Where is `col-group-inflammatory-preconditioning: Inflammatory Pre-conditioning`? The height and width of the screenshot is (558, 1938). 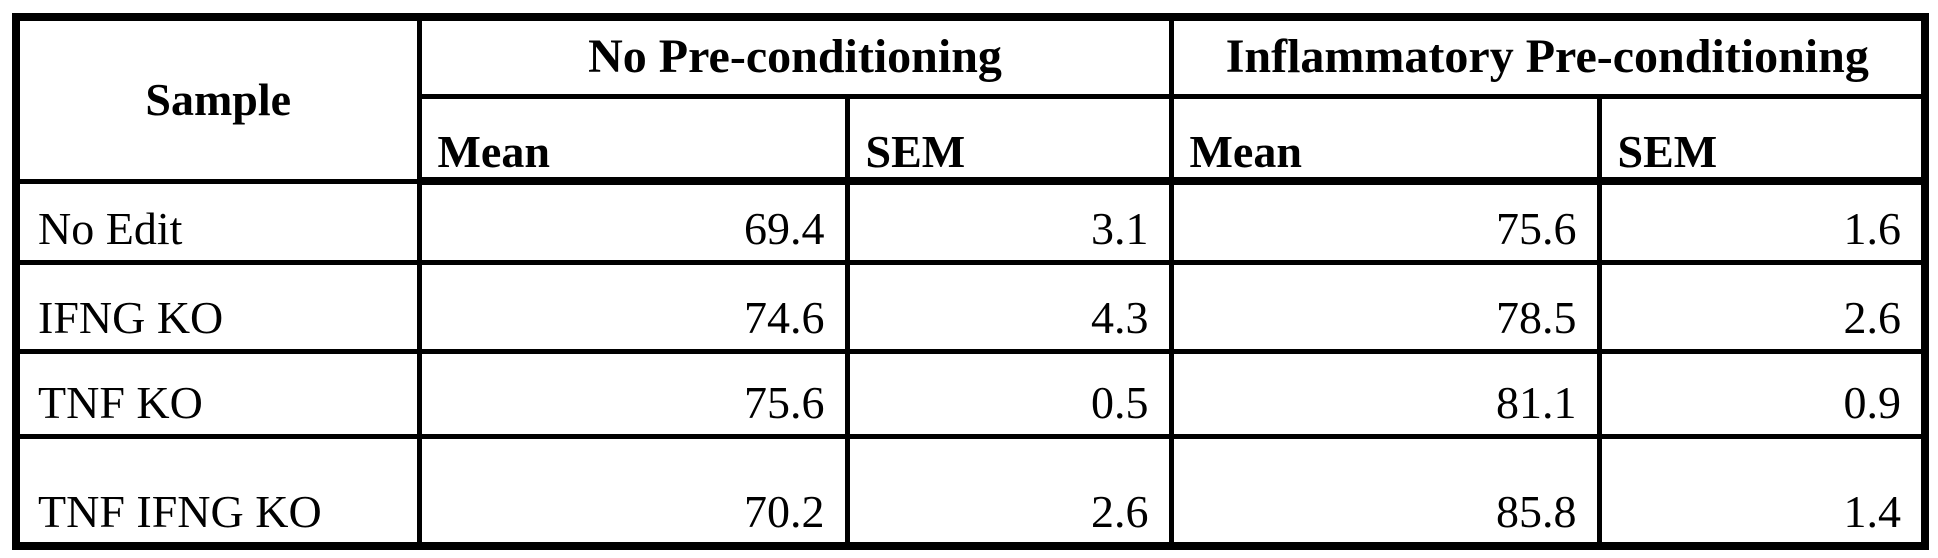 col-group-inflammatory-preconditioning: Inflammatory Pre-conditioning is located at coordinates (1548, 56).